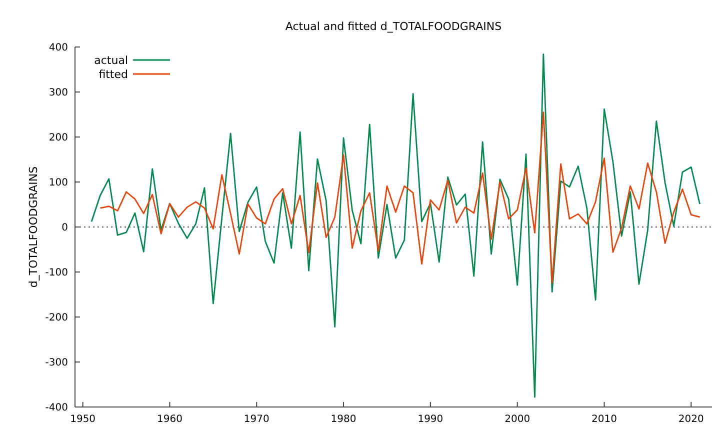 This screenshot has height=438, width=721. I want to click on x-tick-label: 1950, so click(83, 419).